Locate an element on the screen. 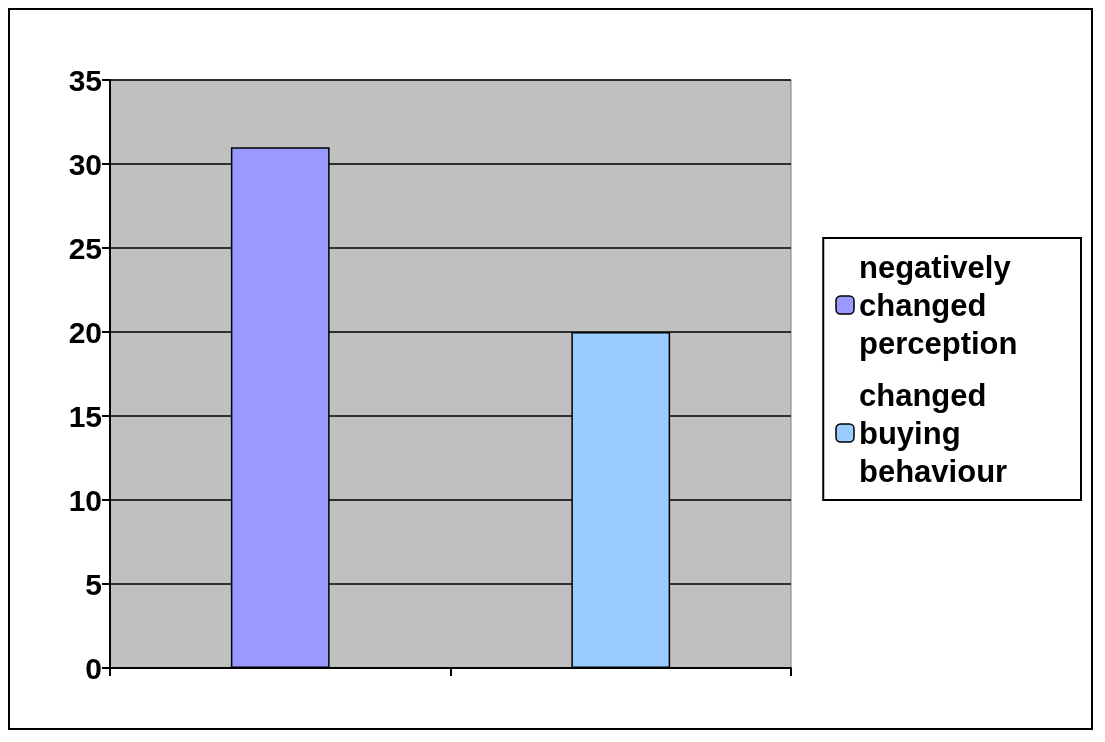 This screenshot has height=742, width=1105. y-tick-label: 35 is located at coordinates (85, 80).